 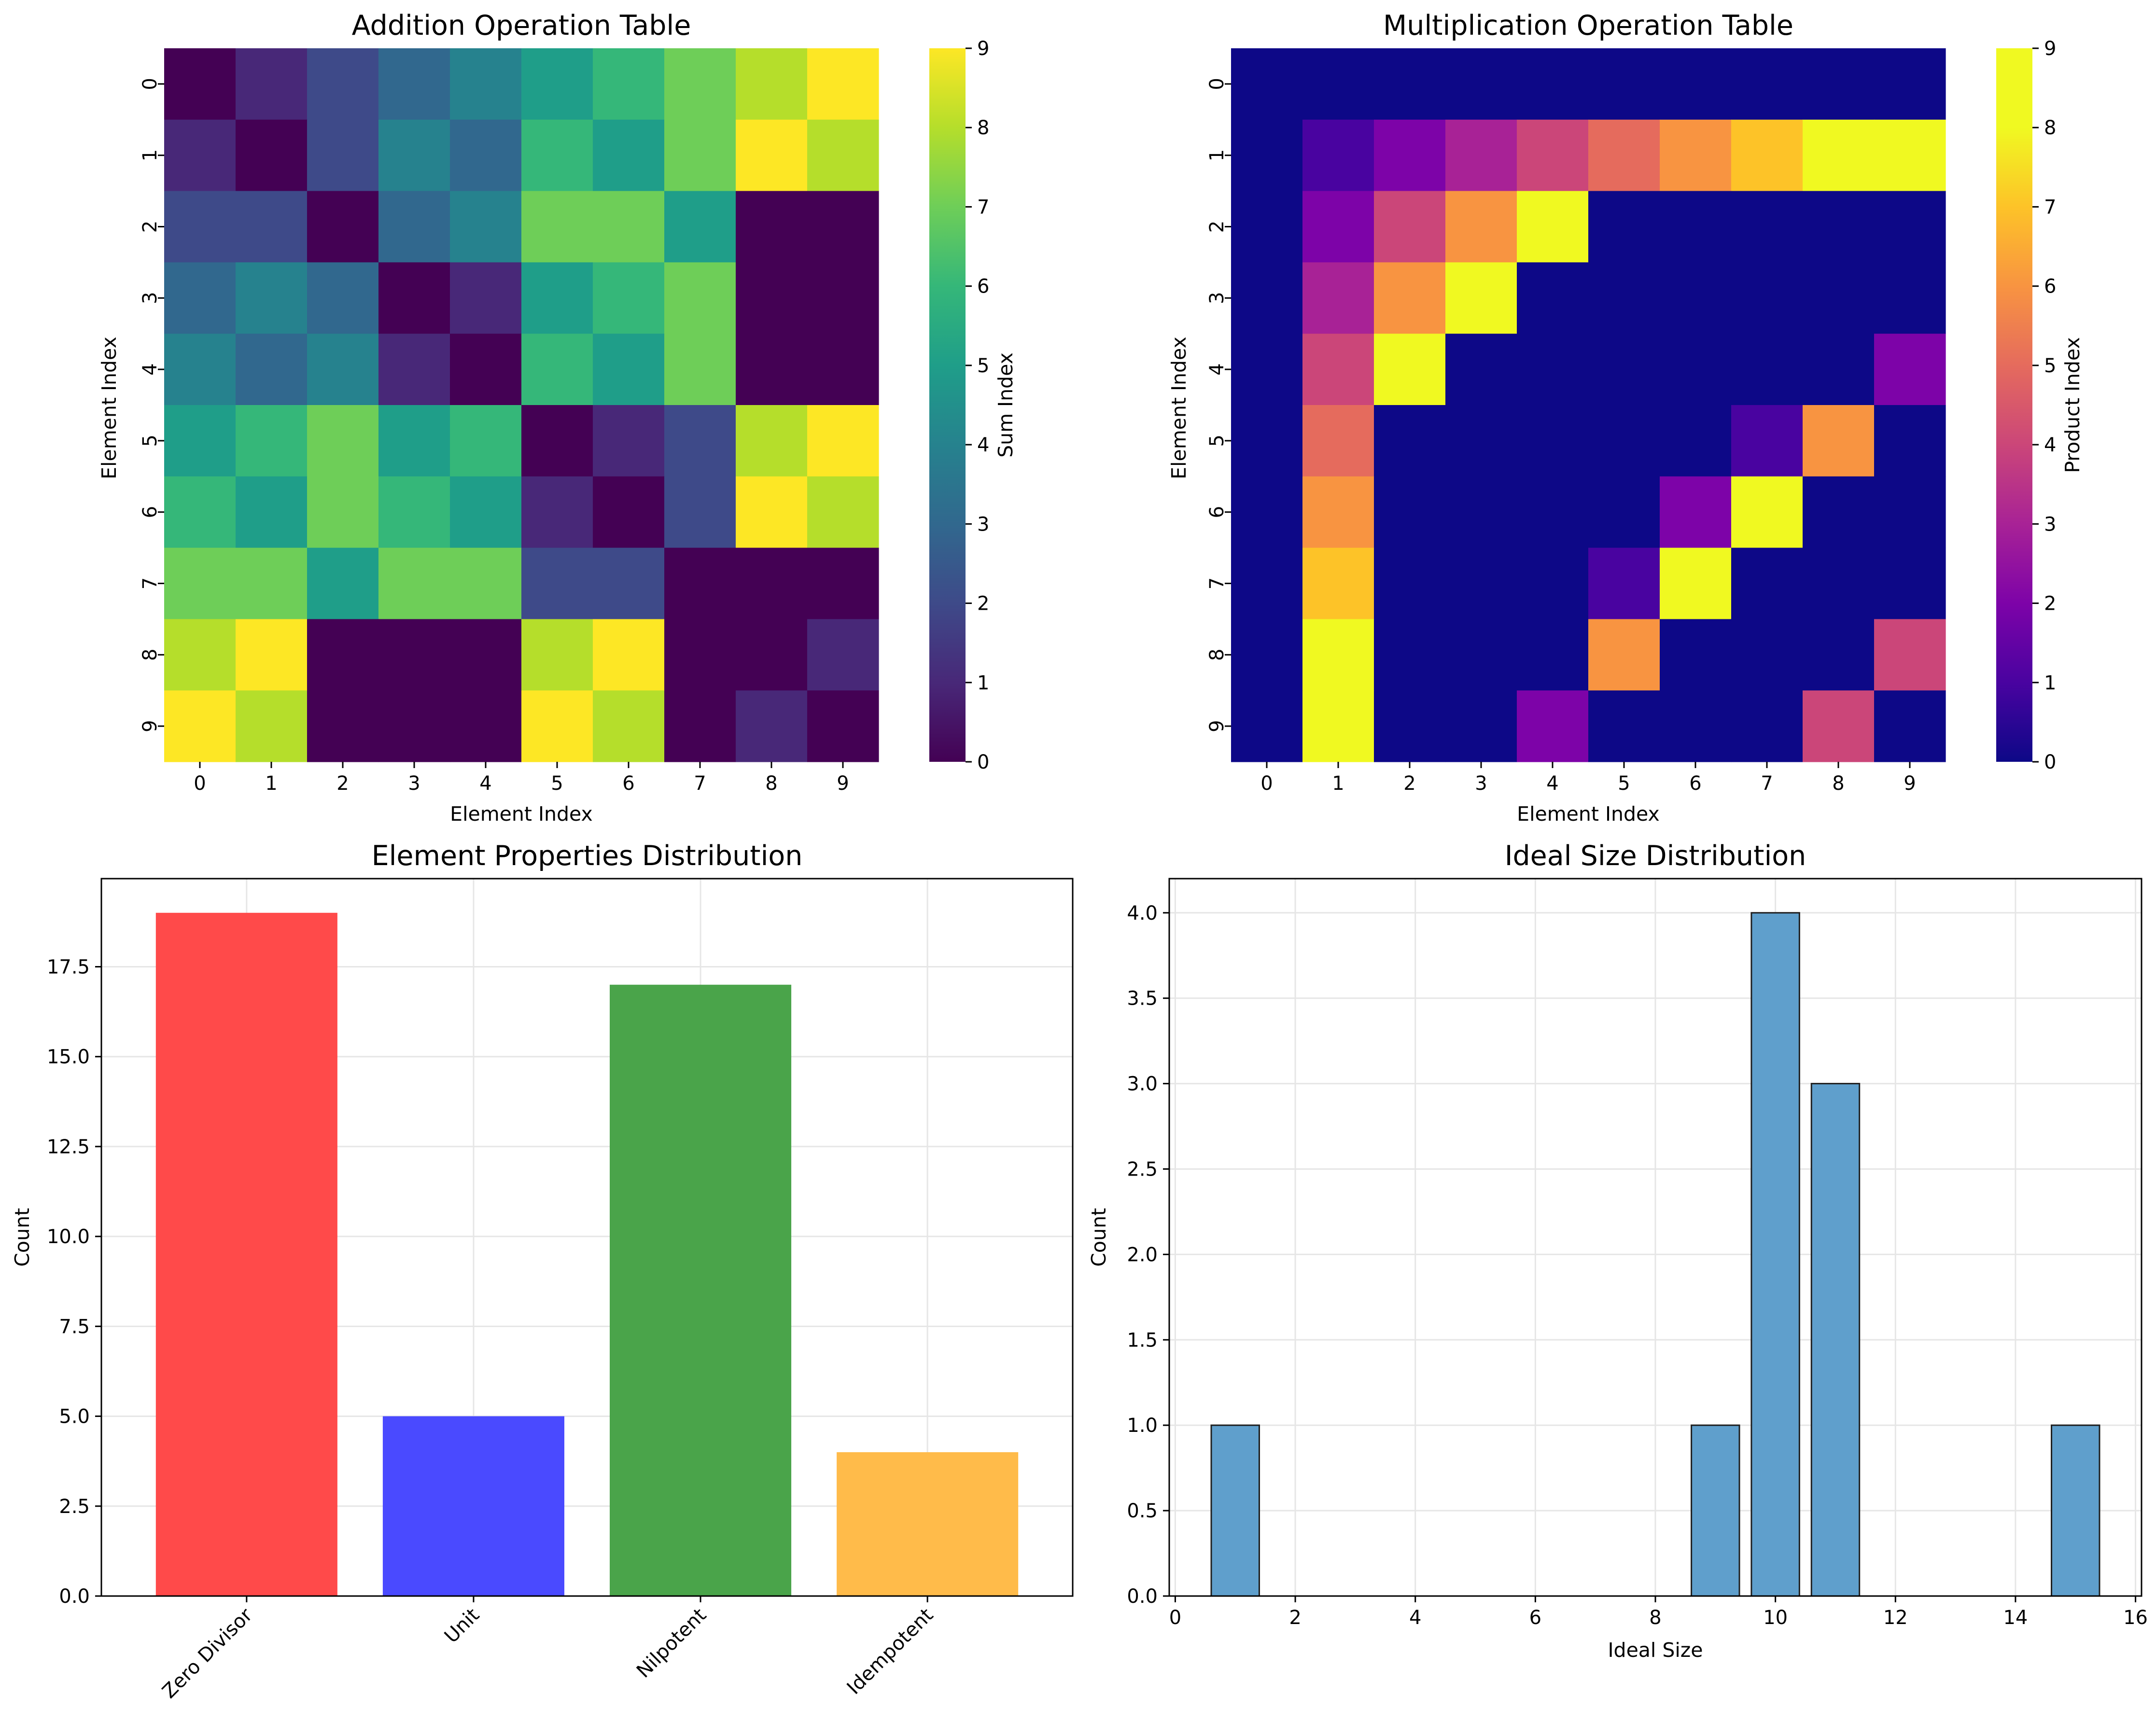 What do you see at coordinates (150, 369) in the screenshot?
I see `addition-y-tick-label: 4` at bounding box center [150, 369].